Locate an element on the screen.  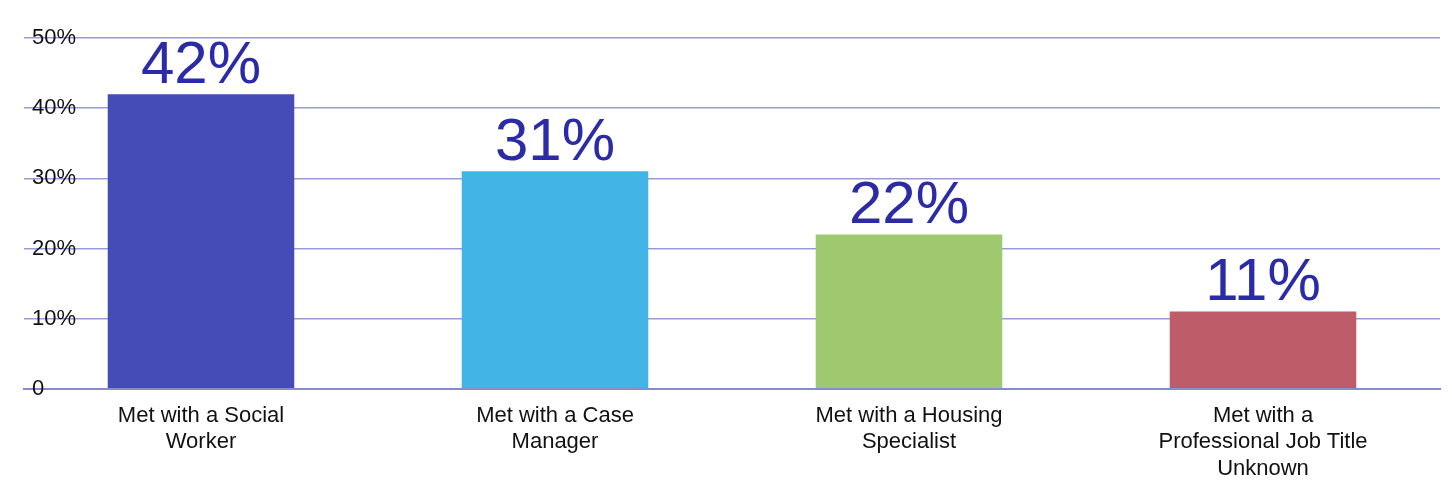
x-tick-label: Met with a Case Manager is located at coordinates (555, 428).